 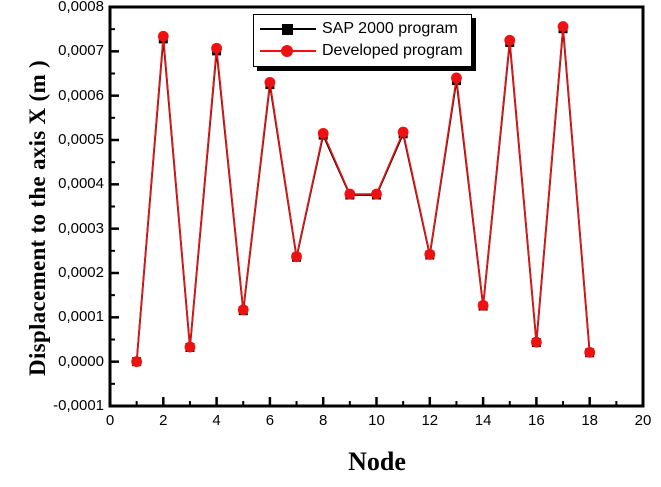 What do you see at coordinates (216, 420) in the screenshot?
I see `x-tick-label: 4` at bounding box center [216, 420].